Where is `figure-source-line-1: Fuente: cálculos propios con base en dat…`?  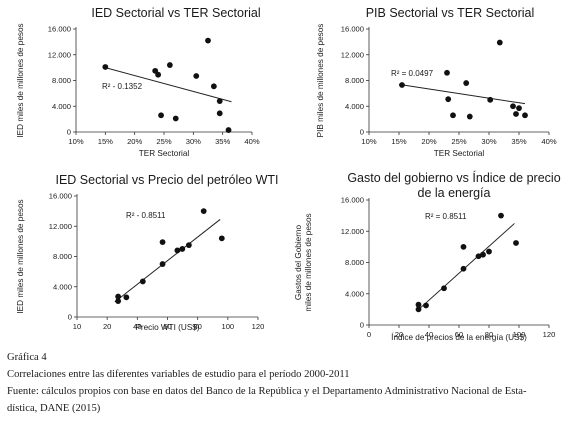 figure-source-line-1: Fuente: cálculos propios con base en dat… is located at coordinates (267, 391).